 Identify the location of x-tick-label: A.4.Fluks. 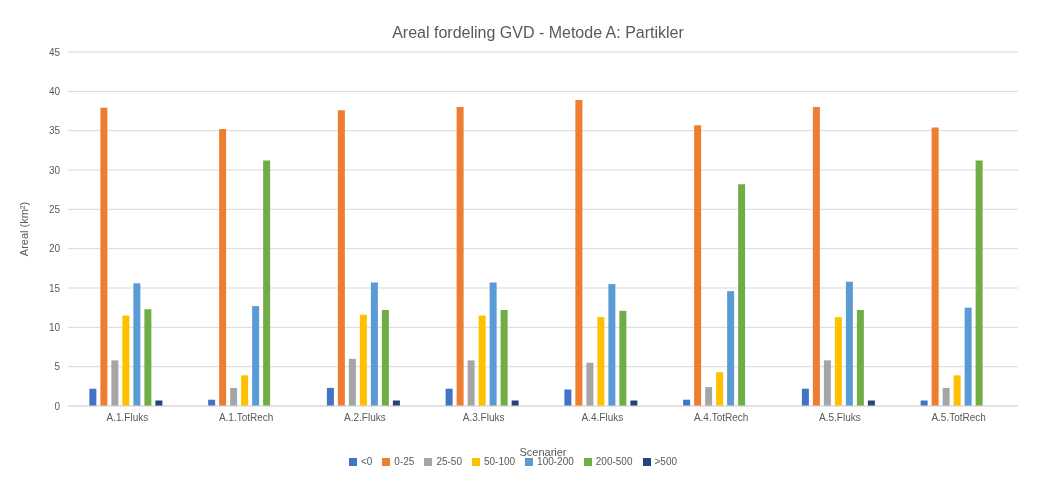
(602, 418).